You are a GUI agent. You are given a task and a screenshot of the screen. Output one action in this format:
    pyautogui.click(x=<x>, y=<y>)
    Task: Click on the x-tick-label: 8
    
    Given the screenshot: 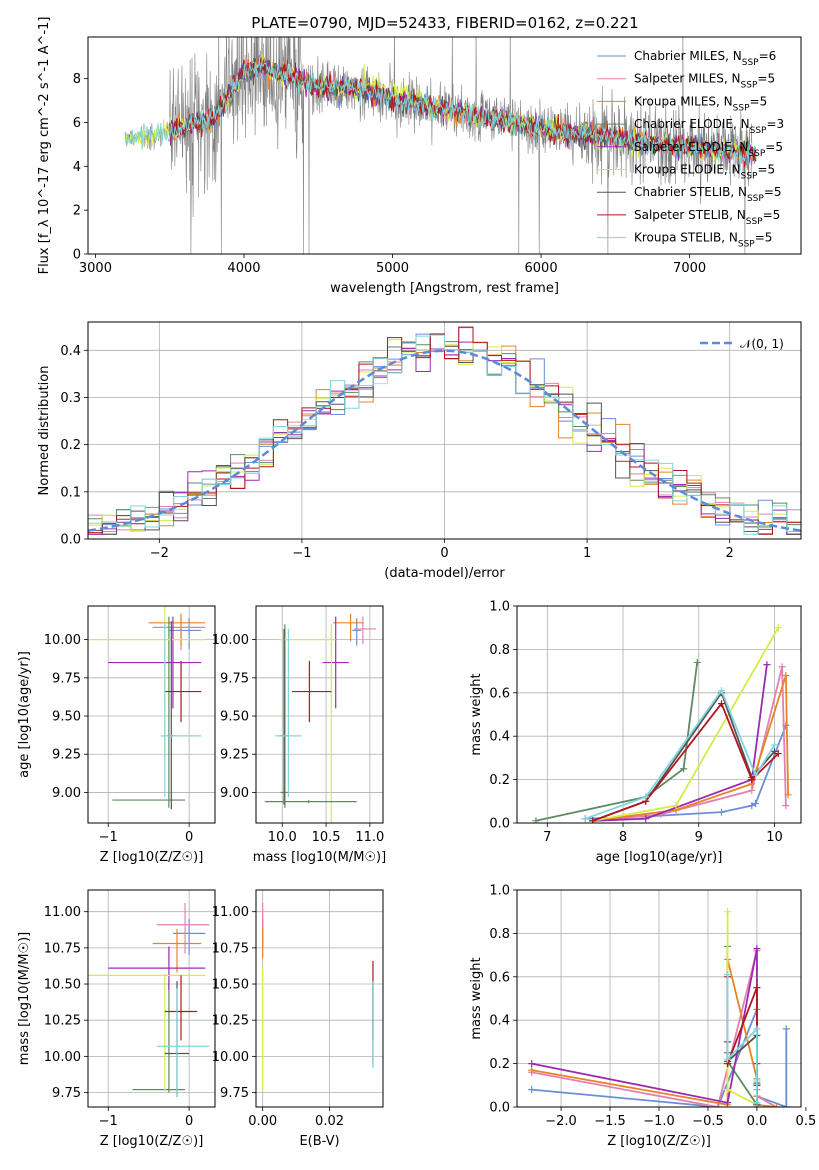 What is the action you would take?
    pyautogui.click(x=623, y=837)
    